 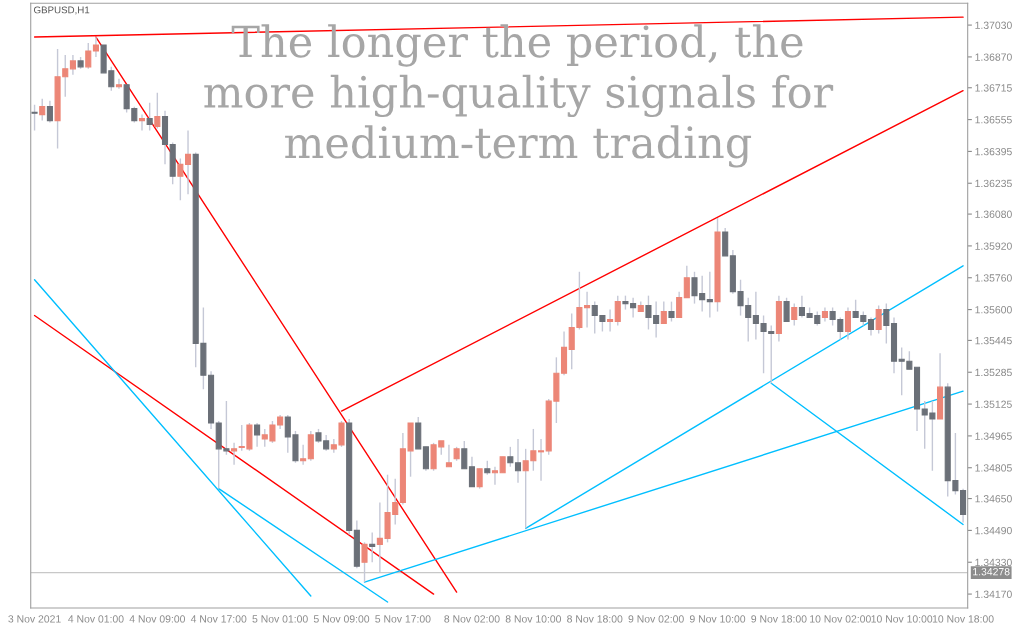 What do you see at coordinates (993, 594) in the screenshot?
I see `y-tick-label: 1.34170` at bounding box center [993, 594].